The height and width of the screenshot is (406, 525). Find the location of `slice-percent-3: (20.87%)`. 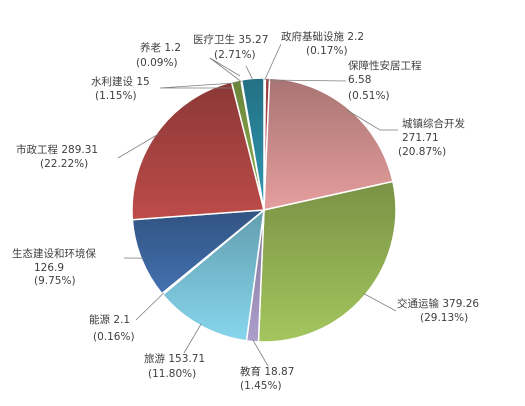

slice-percent-3: (20.87%) is located at coordinates (422, 152).